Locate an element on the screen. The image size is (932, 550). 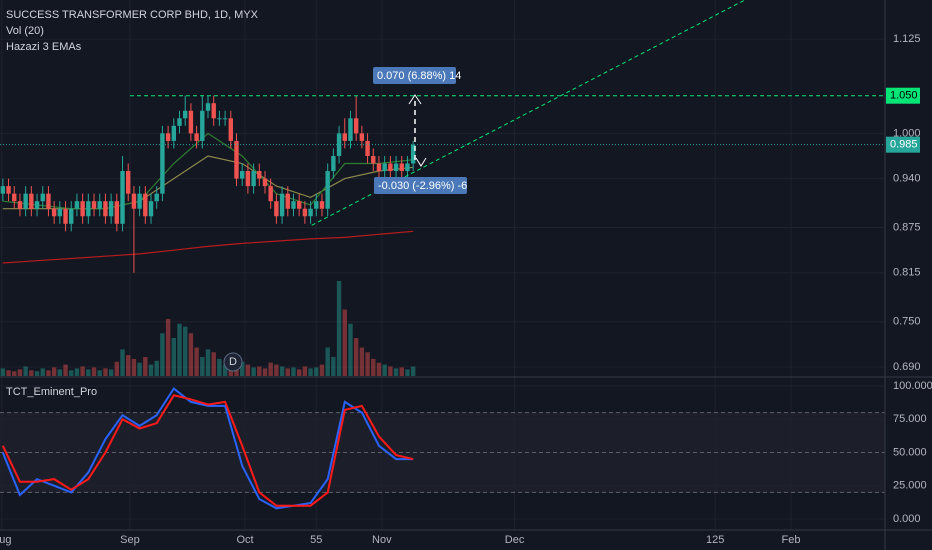
dividend-marker is located at coordinates (233, 362).